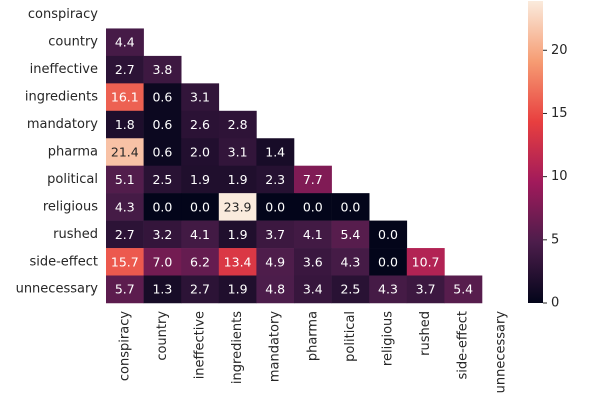  Describe the element at coordinates (75, 234) in the screenshot. I see `y-tick-label: rushed` at that location.